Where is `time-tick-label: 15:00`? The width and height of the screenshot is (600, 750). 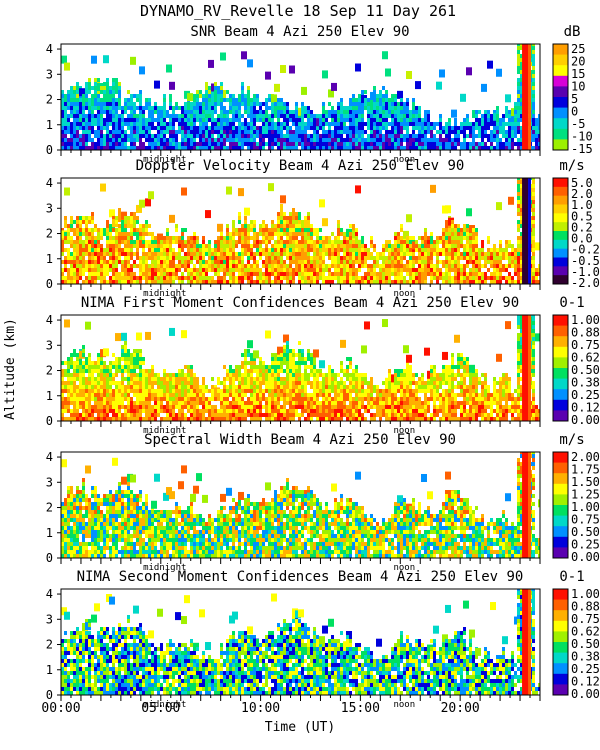 time-tick-label: 15:00 is located at coordinates (360, 708).